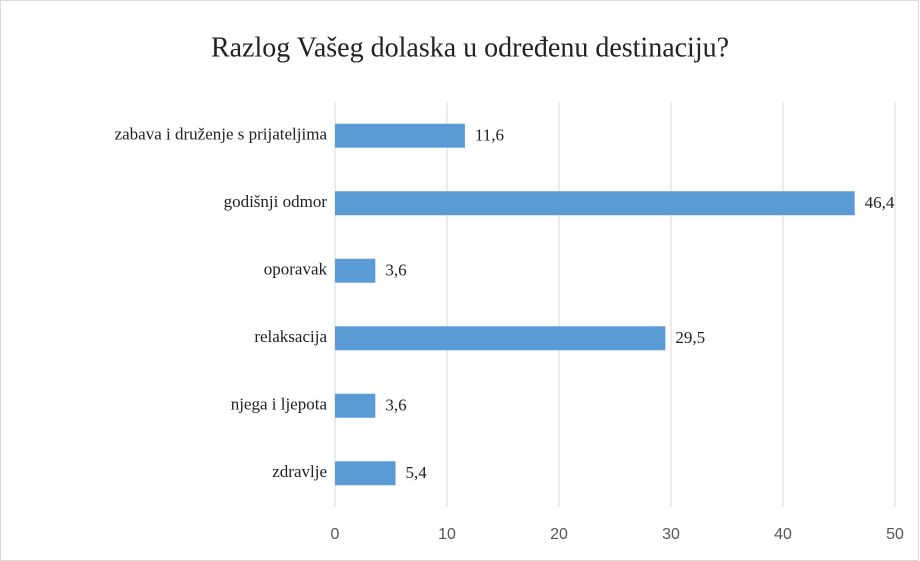  What do you see at coordinates (221, 134) in the screenshot?
I see `y-tick-label: zabava i druženje s prijateljima` at bounding box center [221, 134].